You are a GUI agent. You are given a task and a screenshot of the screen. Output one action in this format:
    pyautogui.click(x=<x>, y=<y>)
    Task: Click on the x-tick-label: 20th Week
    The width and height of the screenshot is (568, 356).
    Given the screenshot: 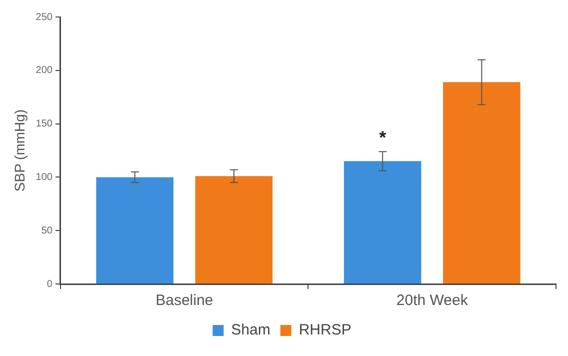 What is the action you would take?
    pyautogui.click(x=432, y=301)
    